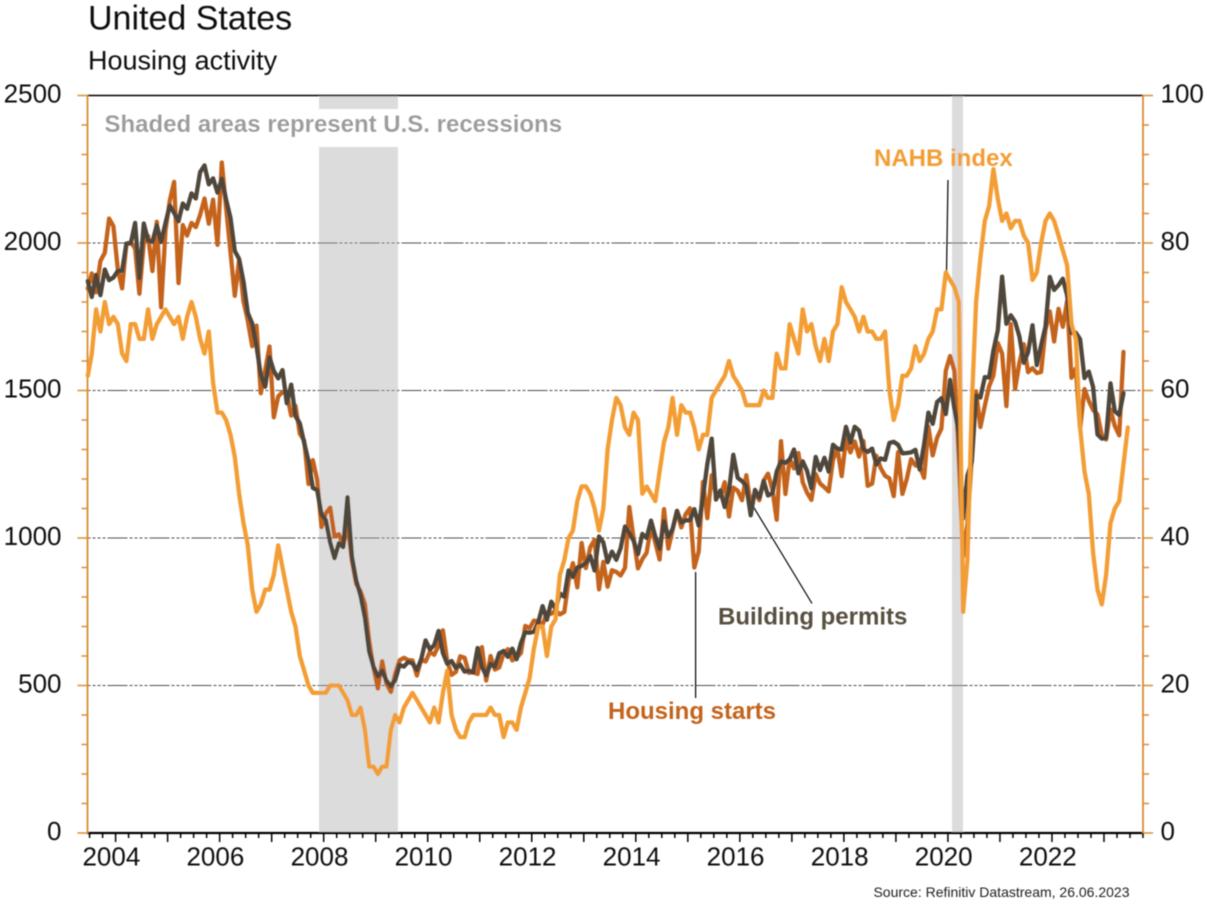 The width and height of the screenshot is (1207, 905). I want to click on svg-text: 2000, so click(33, 241).